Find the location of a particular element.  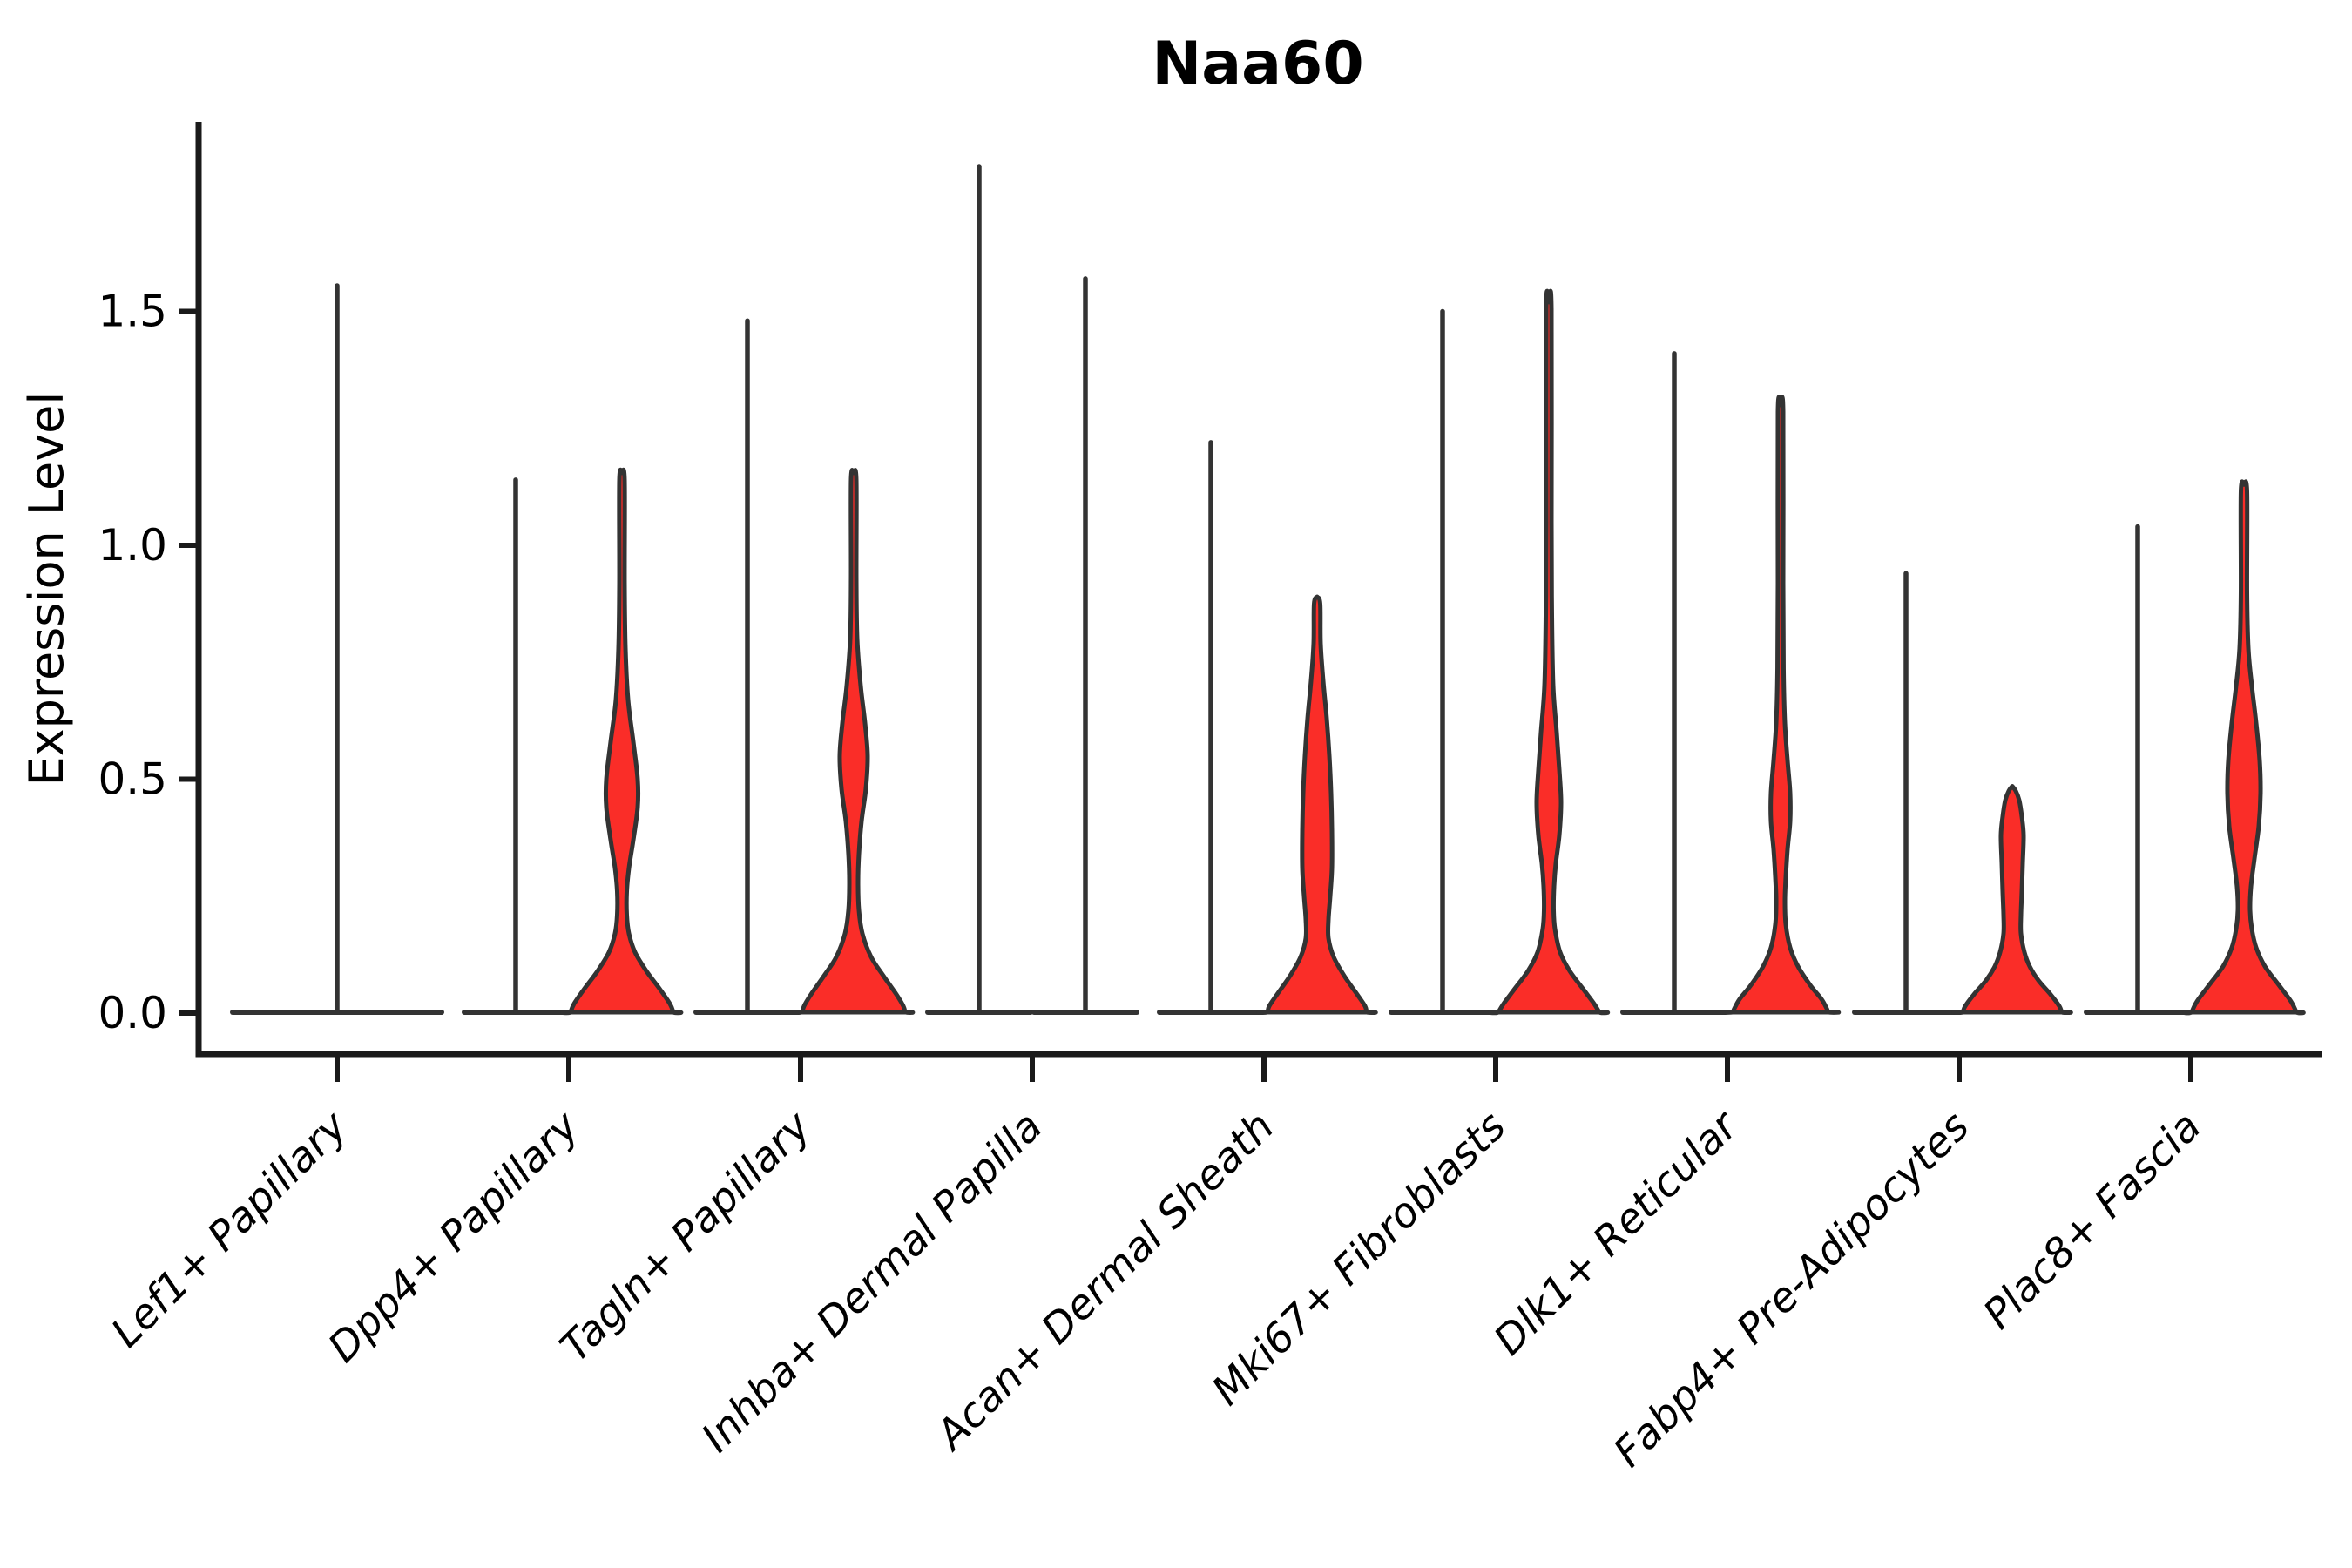

x-tick-label-8: Plac8+ Fascia is located at coordinates (2092, 1221).